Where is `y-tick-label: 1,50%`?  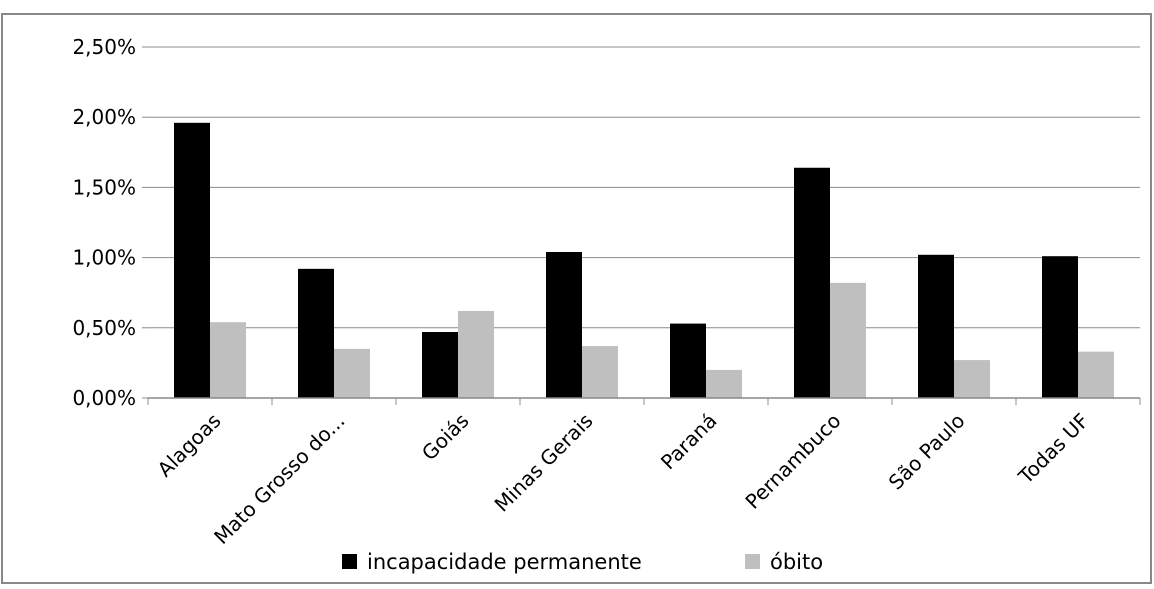
y-tick-label: 1,50% is located at coordinates (104, 187).